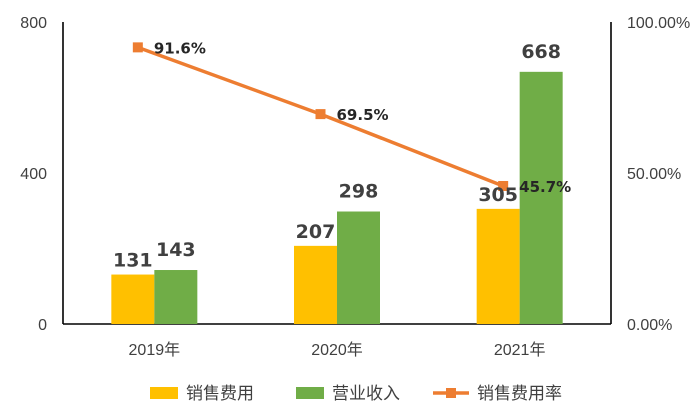 The width and height of the screenshot is (700, 420). Describe the element at coordinates (337, 350) in the screenshot. I see `x-tick-label: 2020年` at that location.